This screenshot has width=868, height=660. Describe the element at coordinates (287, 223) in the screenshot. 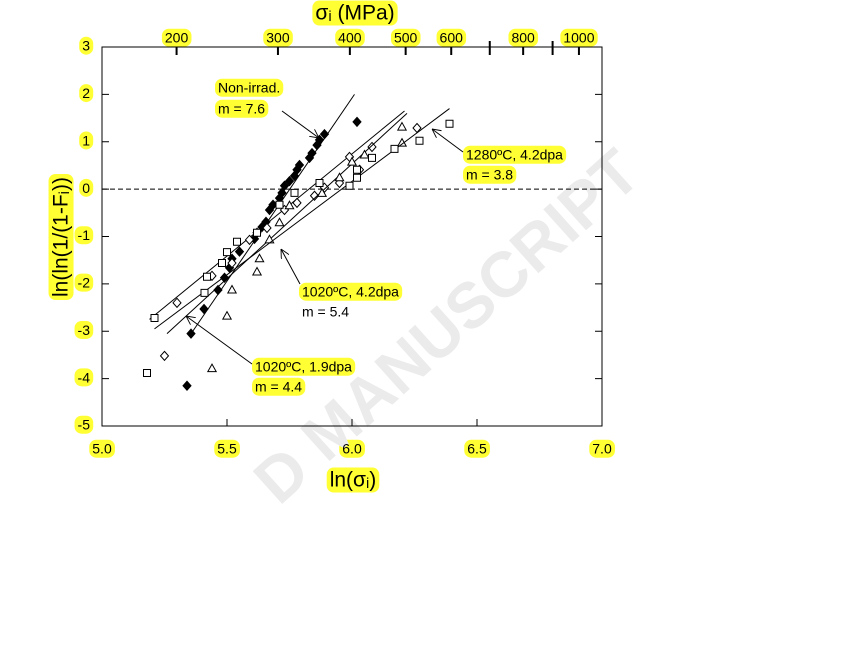

I see `fit-line` at that location.